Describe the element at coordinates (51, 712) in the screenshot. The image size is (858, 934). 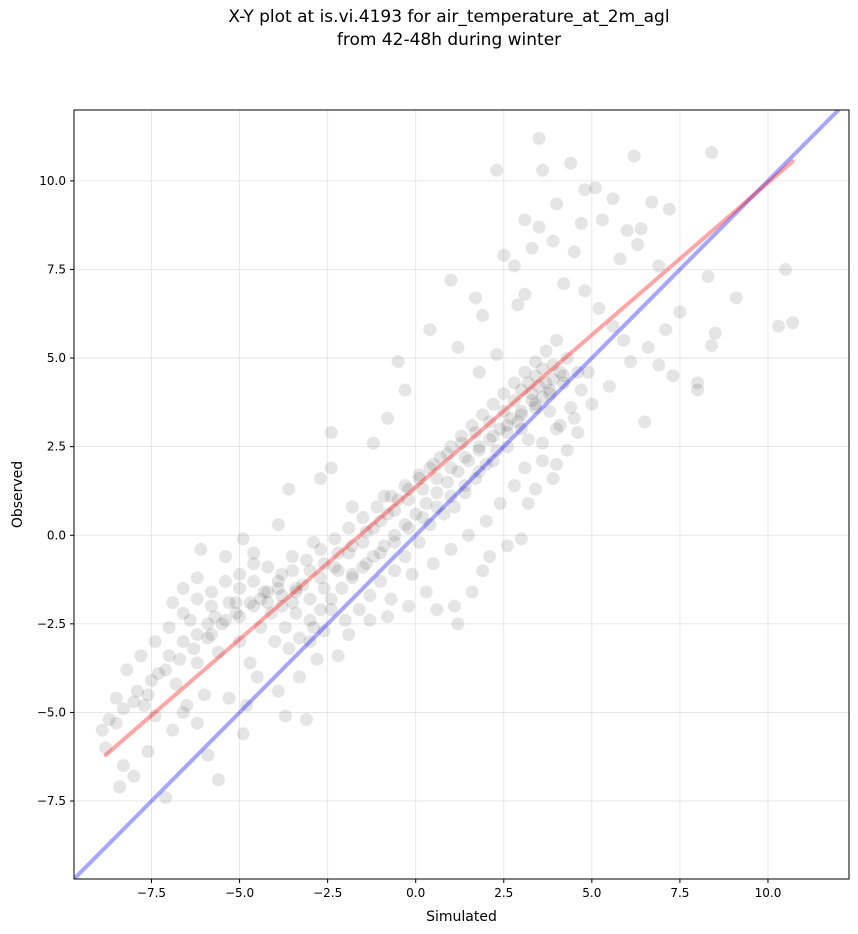
I see `y-tick-label: −5.0` at that location.